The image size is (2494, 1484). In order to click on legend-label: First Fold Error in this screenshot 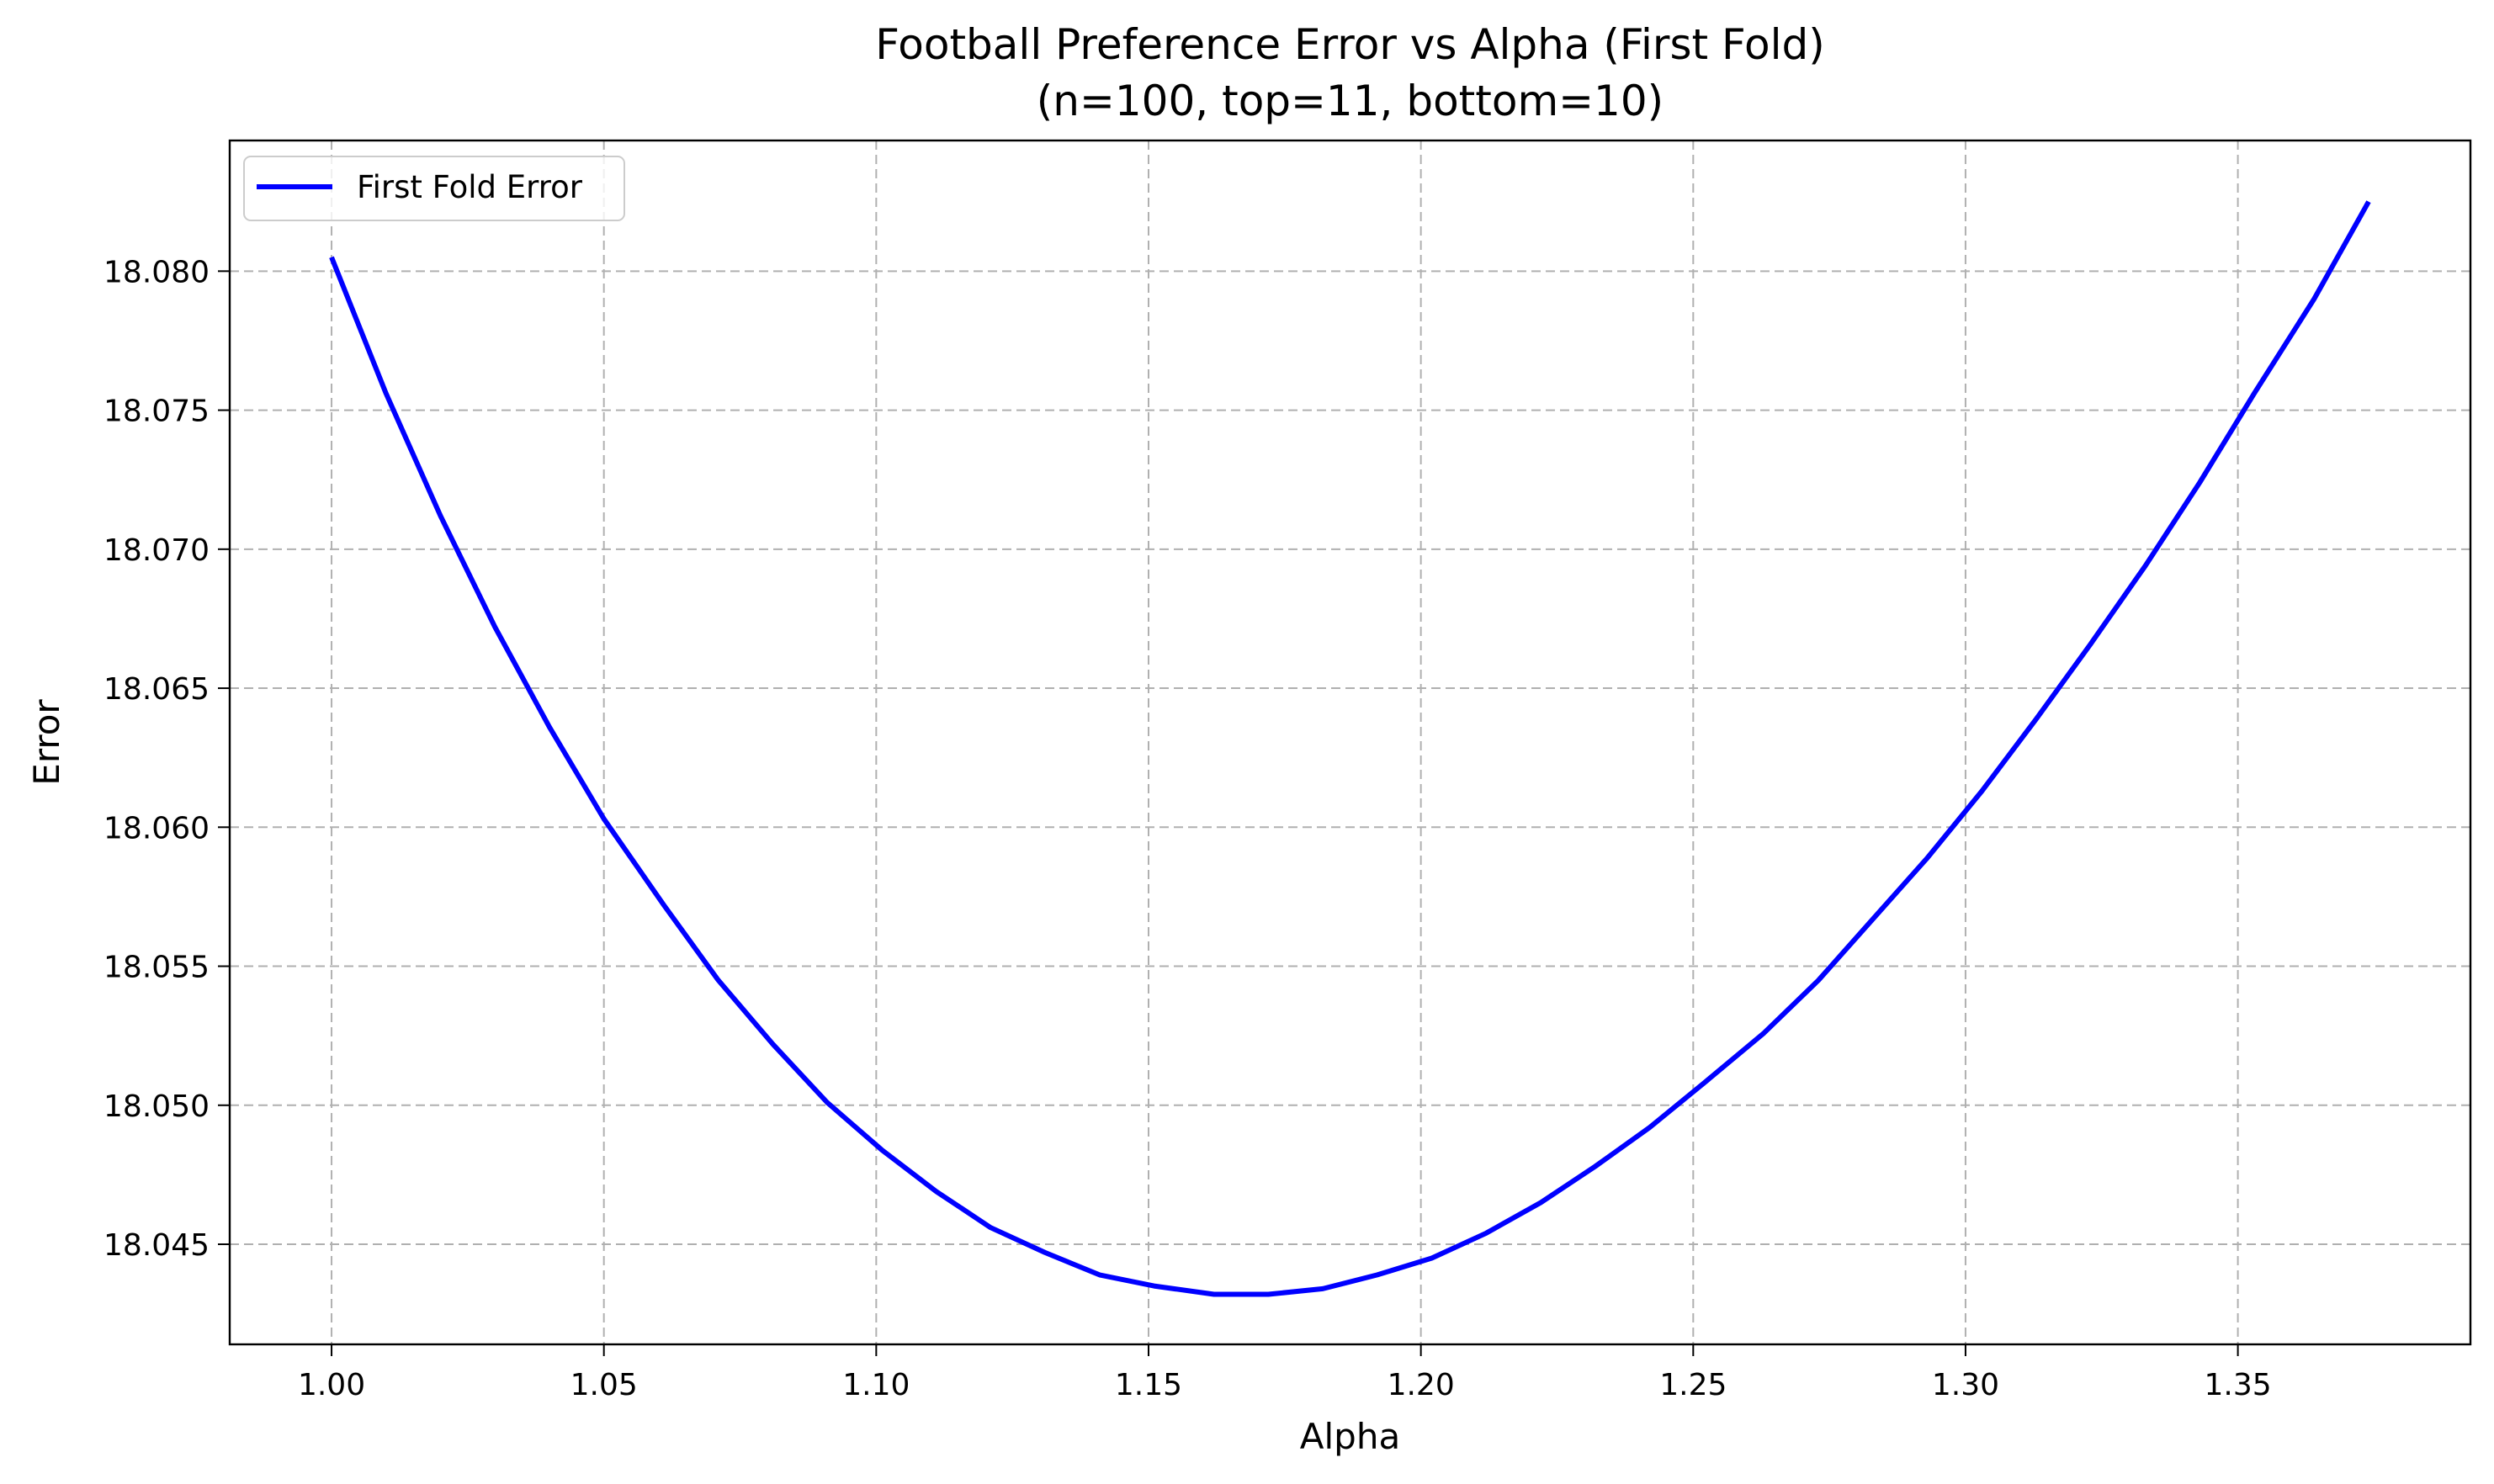, I will do `click(470, 187)`.